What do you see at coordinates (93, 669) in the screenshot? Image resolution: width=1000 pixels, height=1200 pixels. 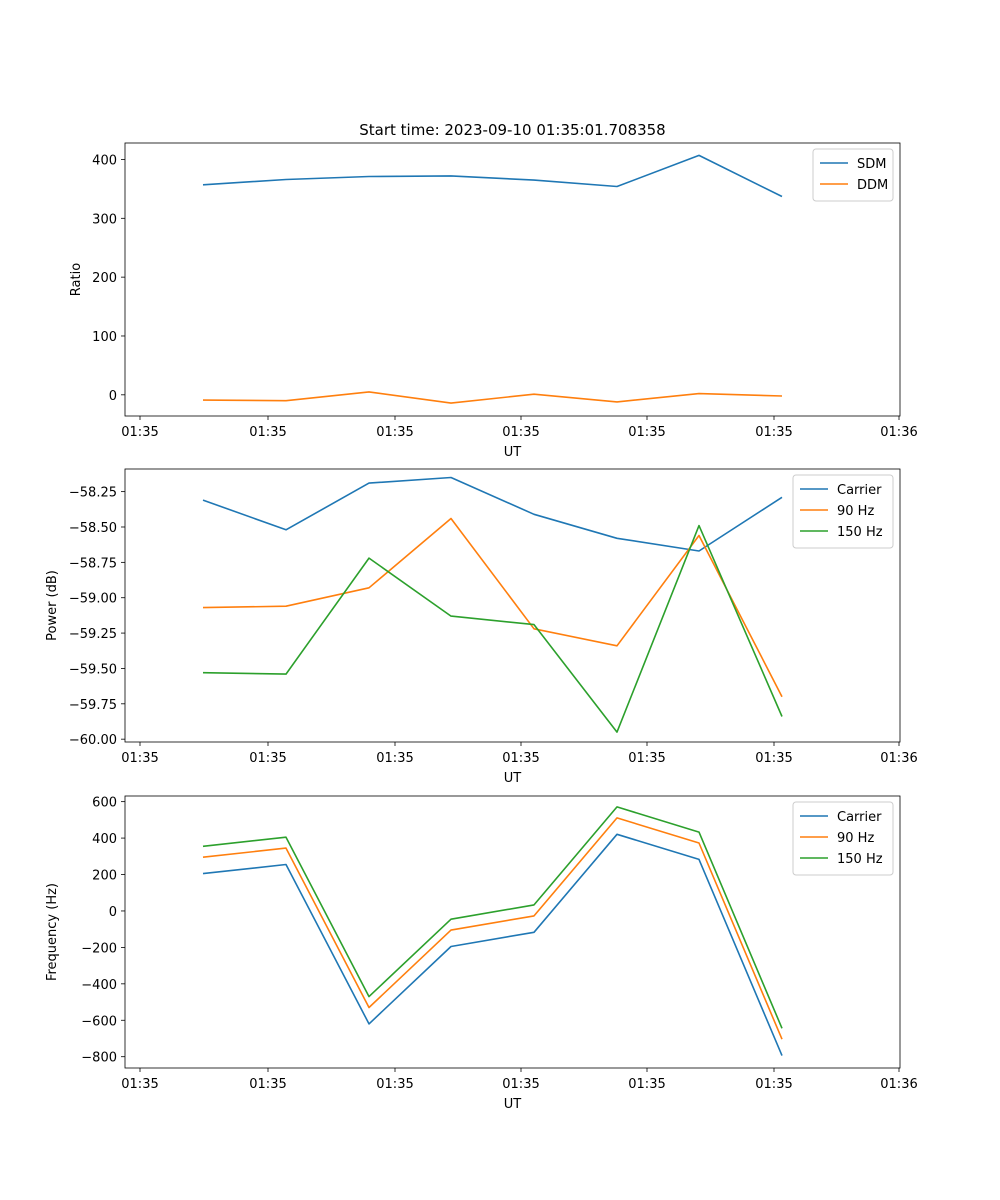 I see `y-tick-label: −59.50` at bounding box center [93, 669].